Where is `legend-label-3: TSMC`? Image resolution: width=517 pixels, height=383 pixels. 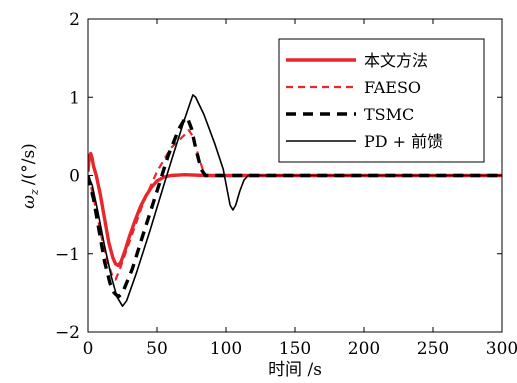
legend-label-3: TSMC is located at coordinates (389, 114).